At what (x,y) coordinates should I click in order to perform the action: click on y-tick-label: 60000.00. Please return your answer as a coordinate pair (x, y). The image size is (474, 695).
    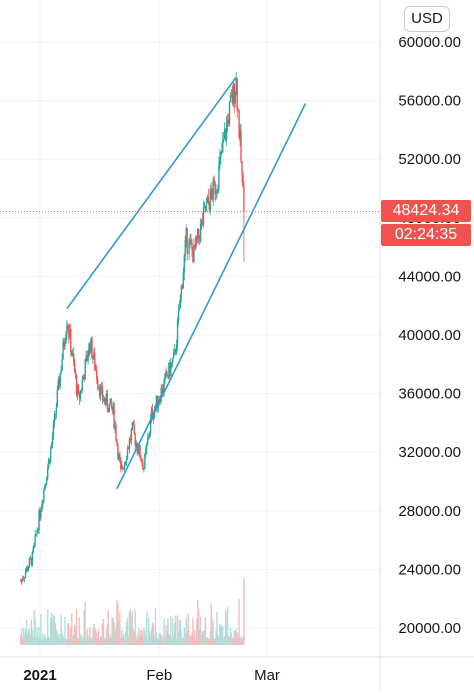
    Looking at the image, I should click on (429, 42).